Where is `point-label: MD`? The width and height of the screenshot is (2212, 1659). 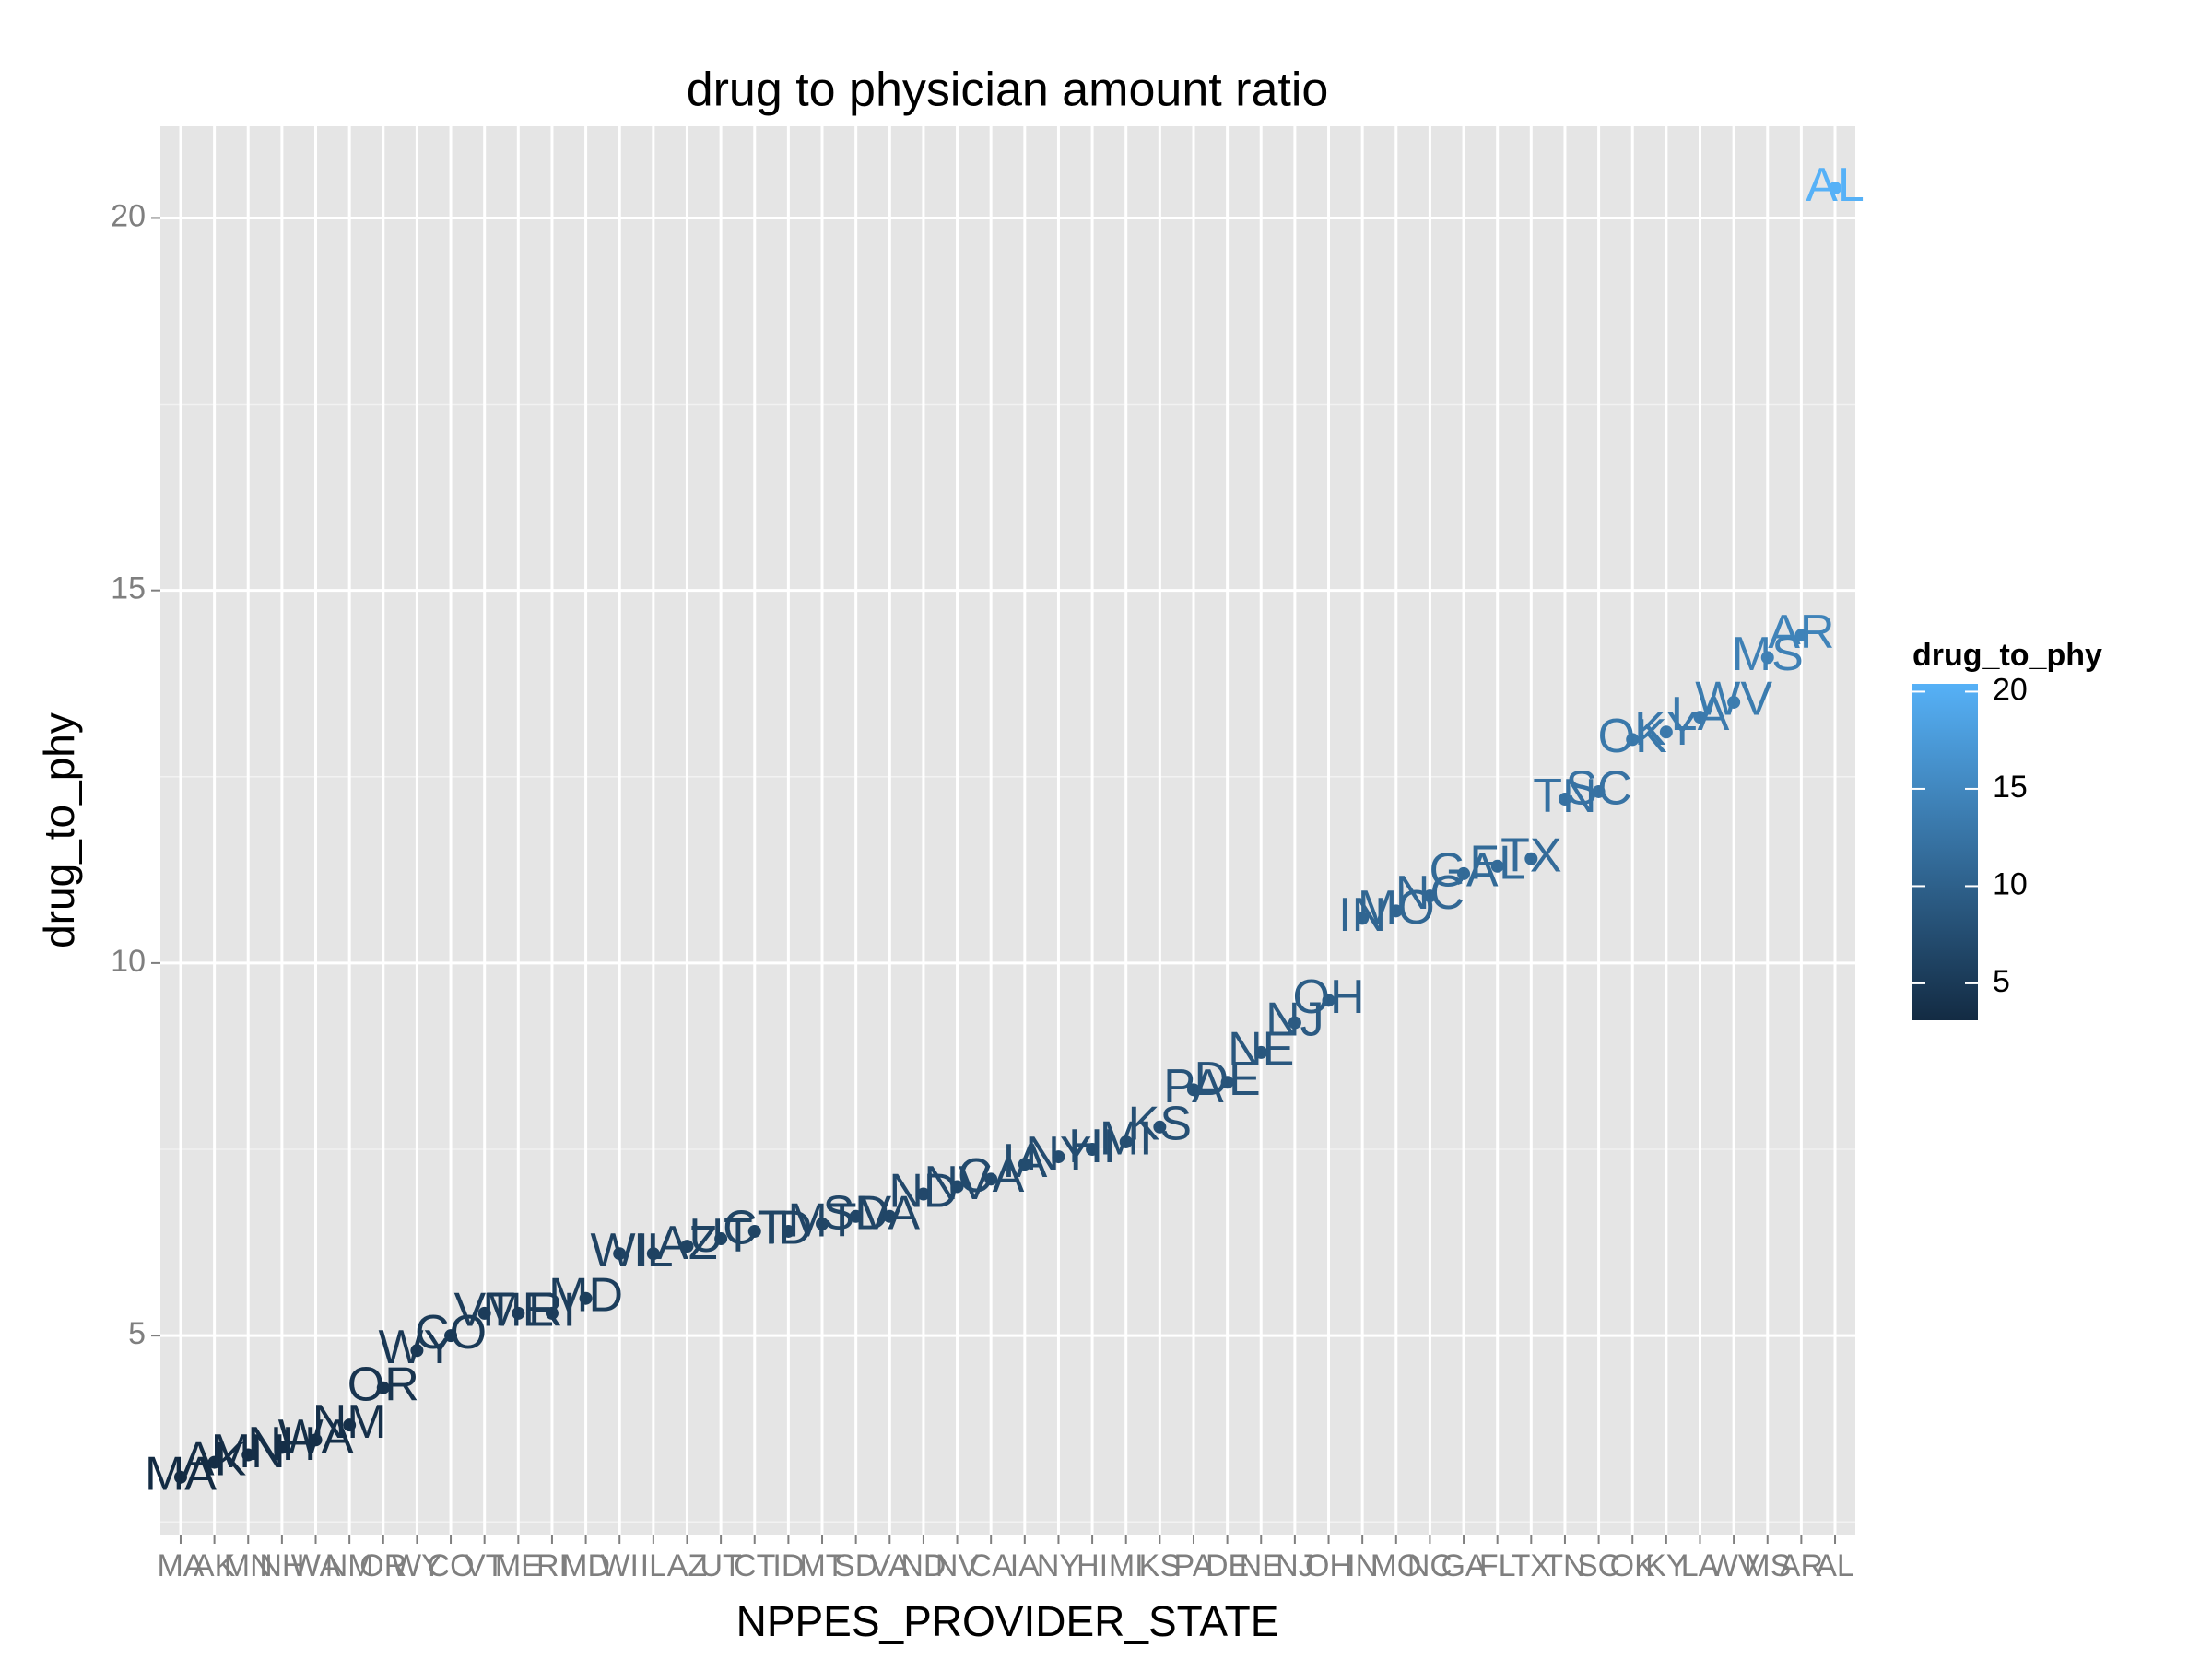
point-label: MD is located at coordinates (585, 1295).